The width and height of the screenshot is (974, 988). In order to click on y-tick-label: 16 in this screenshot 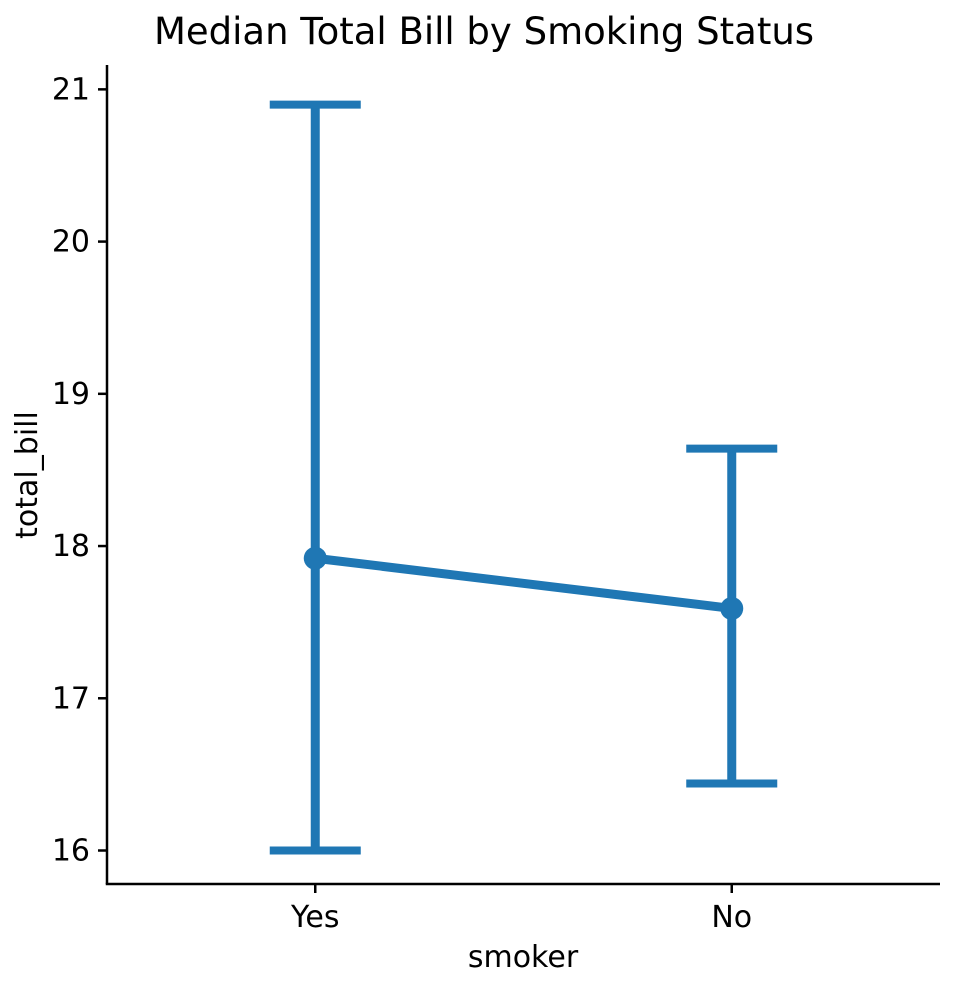, I will do `click(71, 851)`.